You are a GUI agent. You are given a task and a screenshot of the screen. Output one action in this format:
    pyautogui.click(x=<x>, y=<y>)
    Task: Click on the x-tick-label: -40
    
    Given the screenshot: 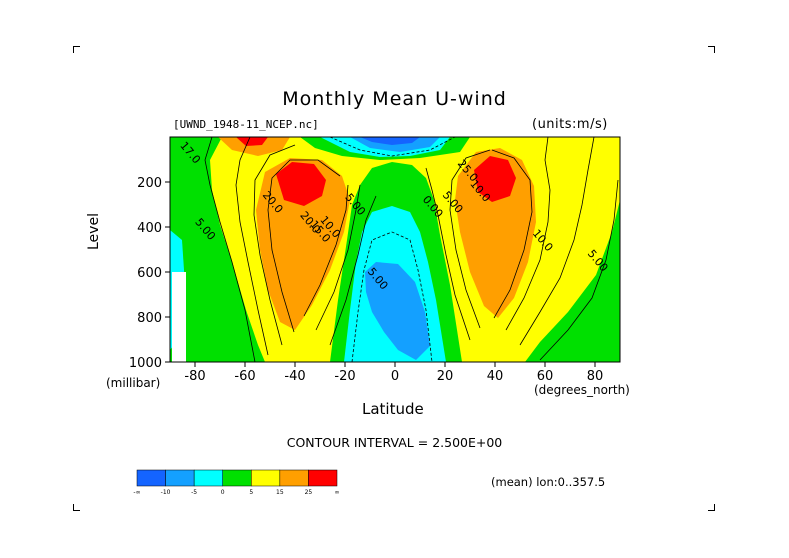 What is the action you would take?
    pyautogui.click(x=294, y=376)
    